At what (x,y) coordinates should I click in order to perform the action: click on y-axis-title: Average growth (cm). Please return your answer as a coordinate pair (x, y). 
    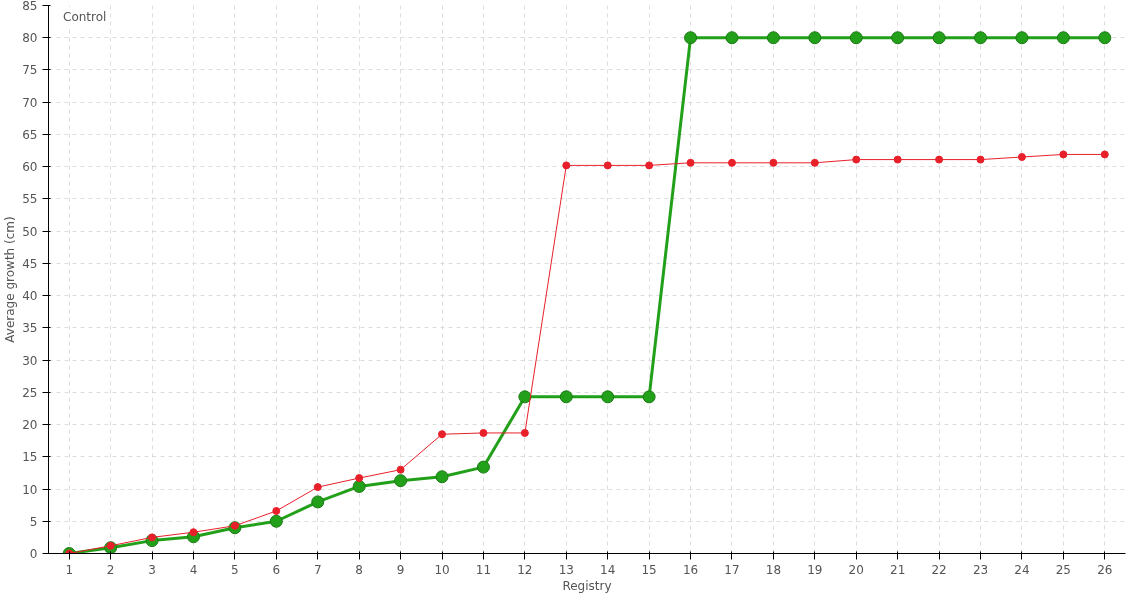
    Looking at the image, I should click on (10, 279).